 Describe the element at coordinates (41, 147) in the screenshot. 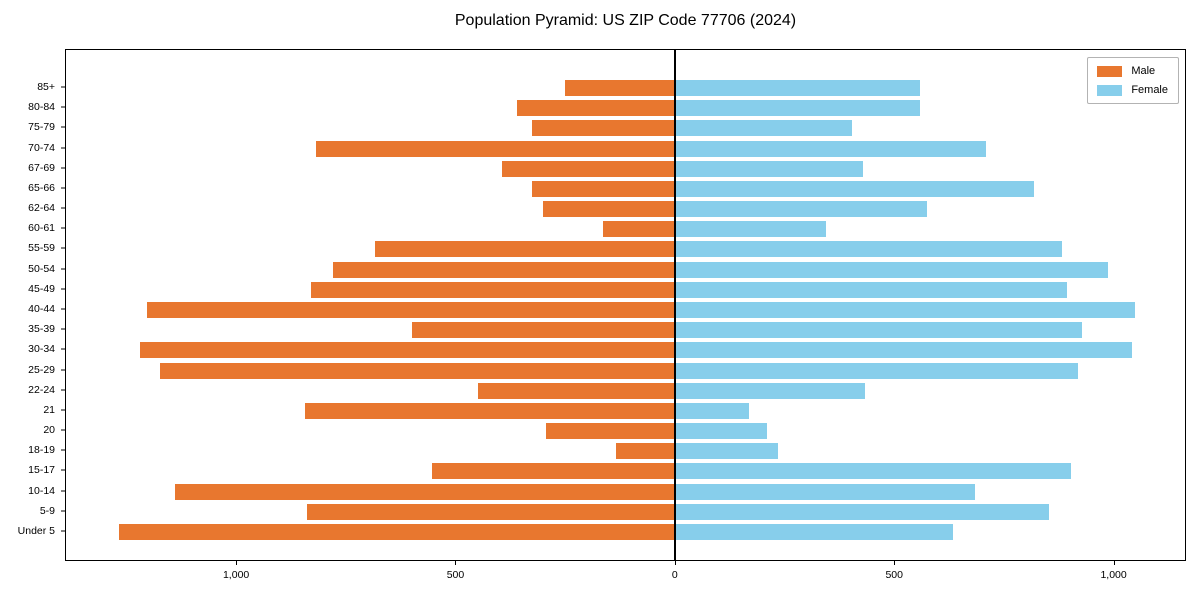

I see `y-tick-label: 70-74` at that location.